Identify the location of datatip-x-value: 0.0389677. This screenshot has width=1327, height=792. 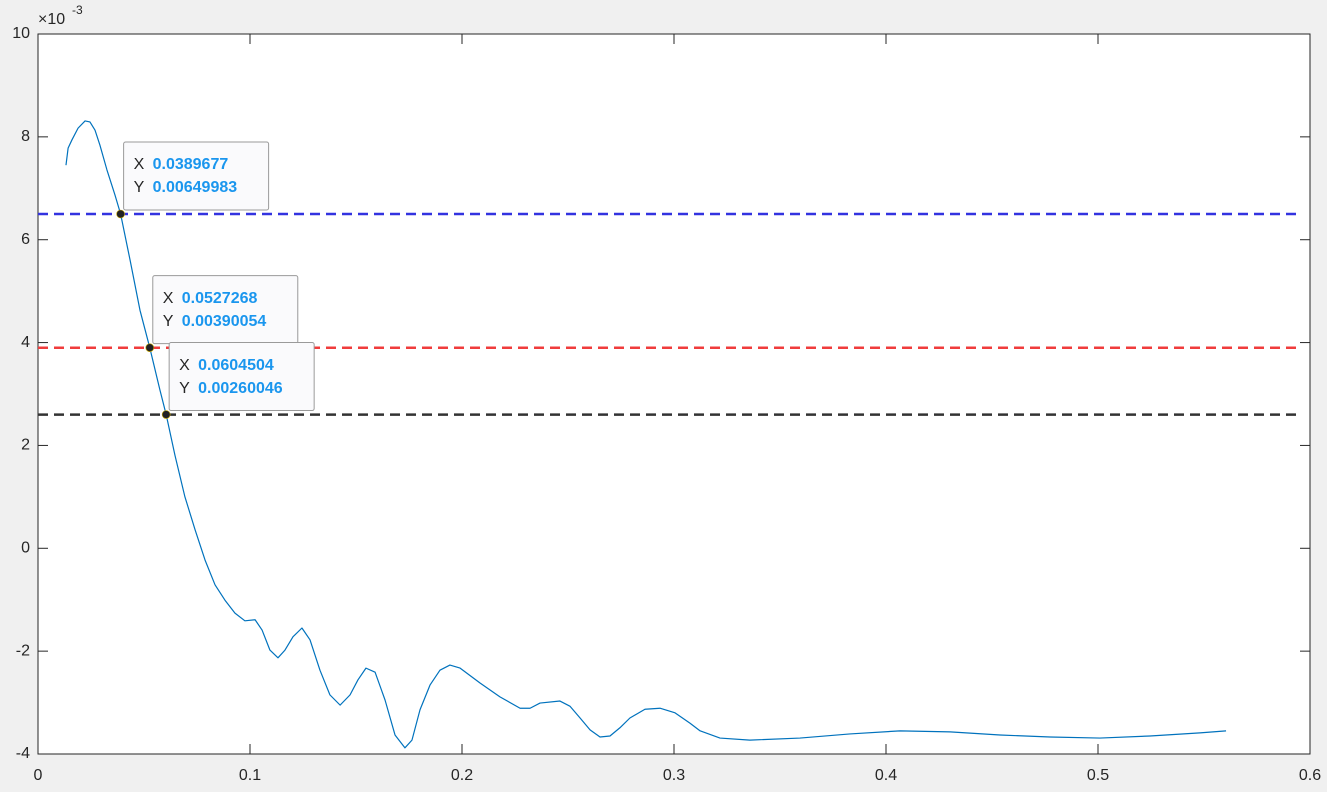
(191, 164).